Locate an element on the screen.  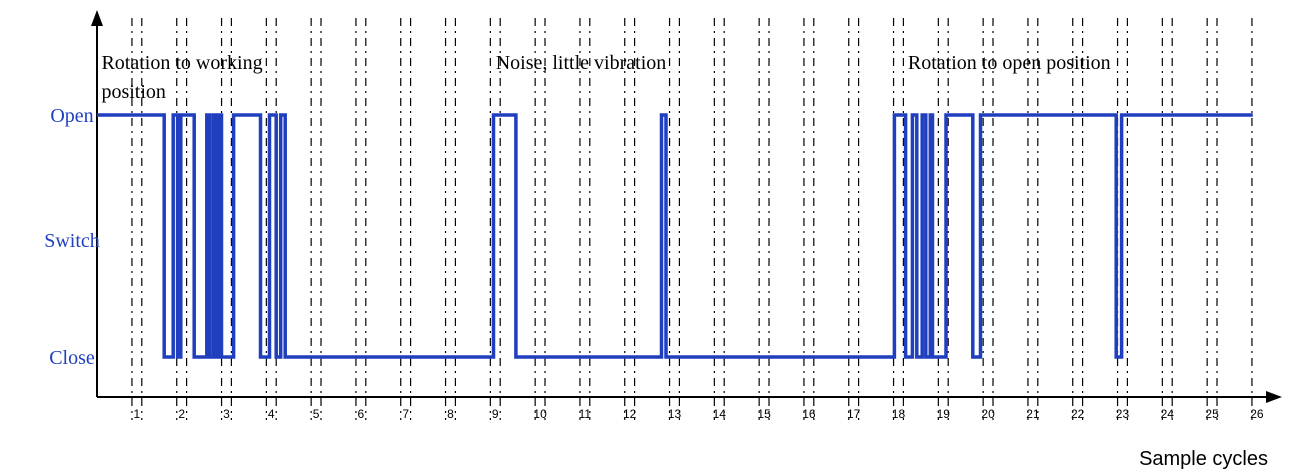
x-tick-label: 2 is located at coordinates (181, 414).